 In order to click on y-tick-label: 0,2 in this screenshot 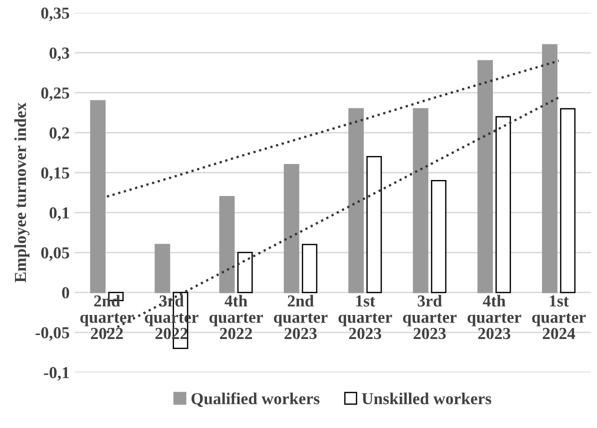, I will do `click(60, 134)`.